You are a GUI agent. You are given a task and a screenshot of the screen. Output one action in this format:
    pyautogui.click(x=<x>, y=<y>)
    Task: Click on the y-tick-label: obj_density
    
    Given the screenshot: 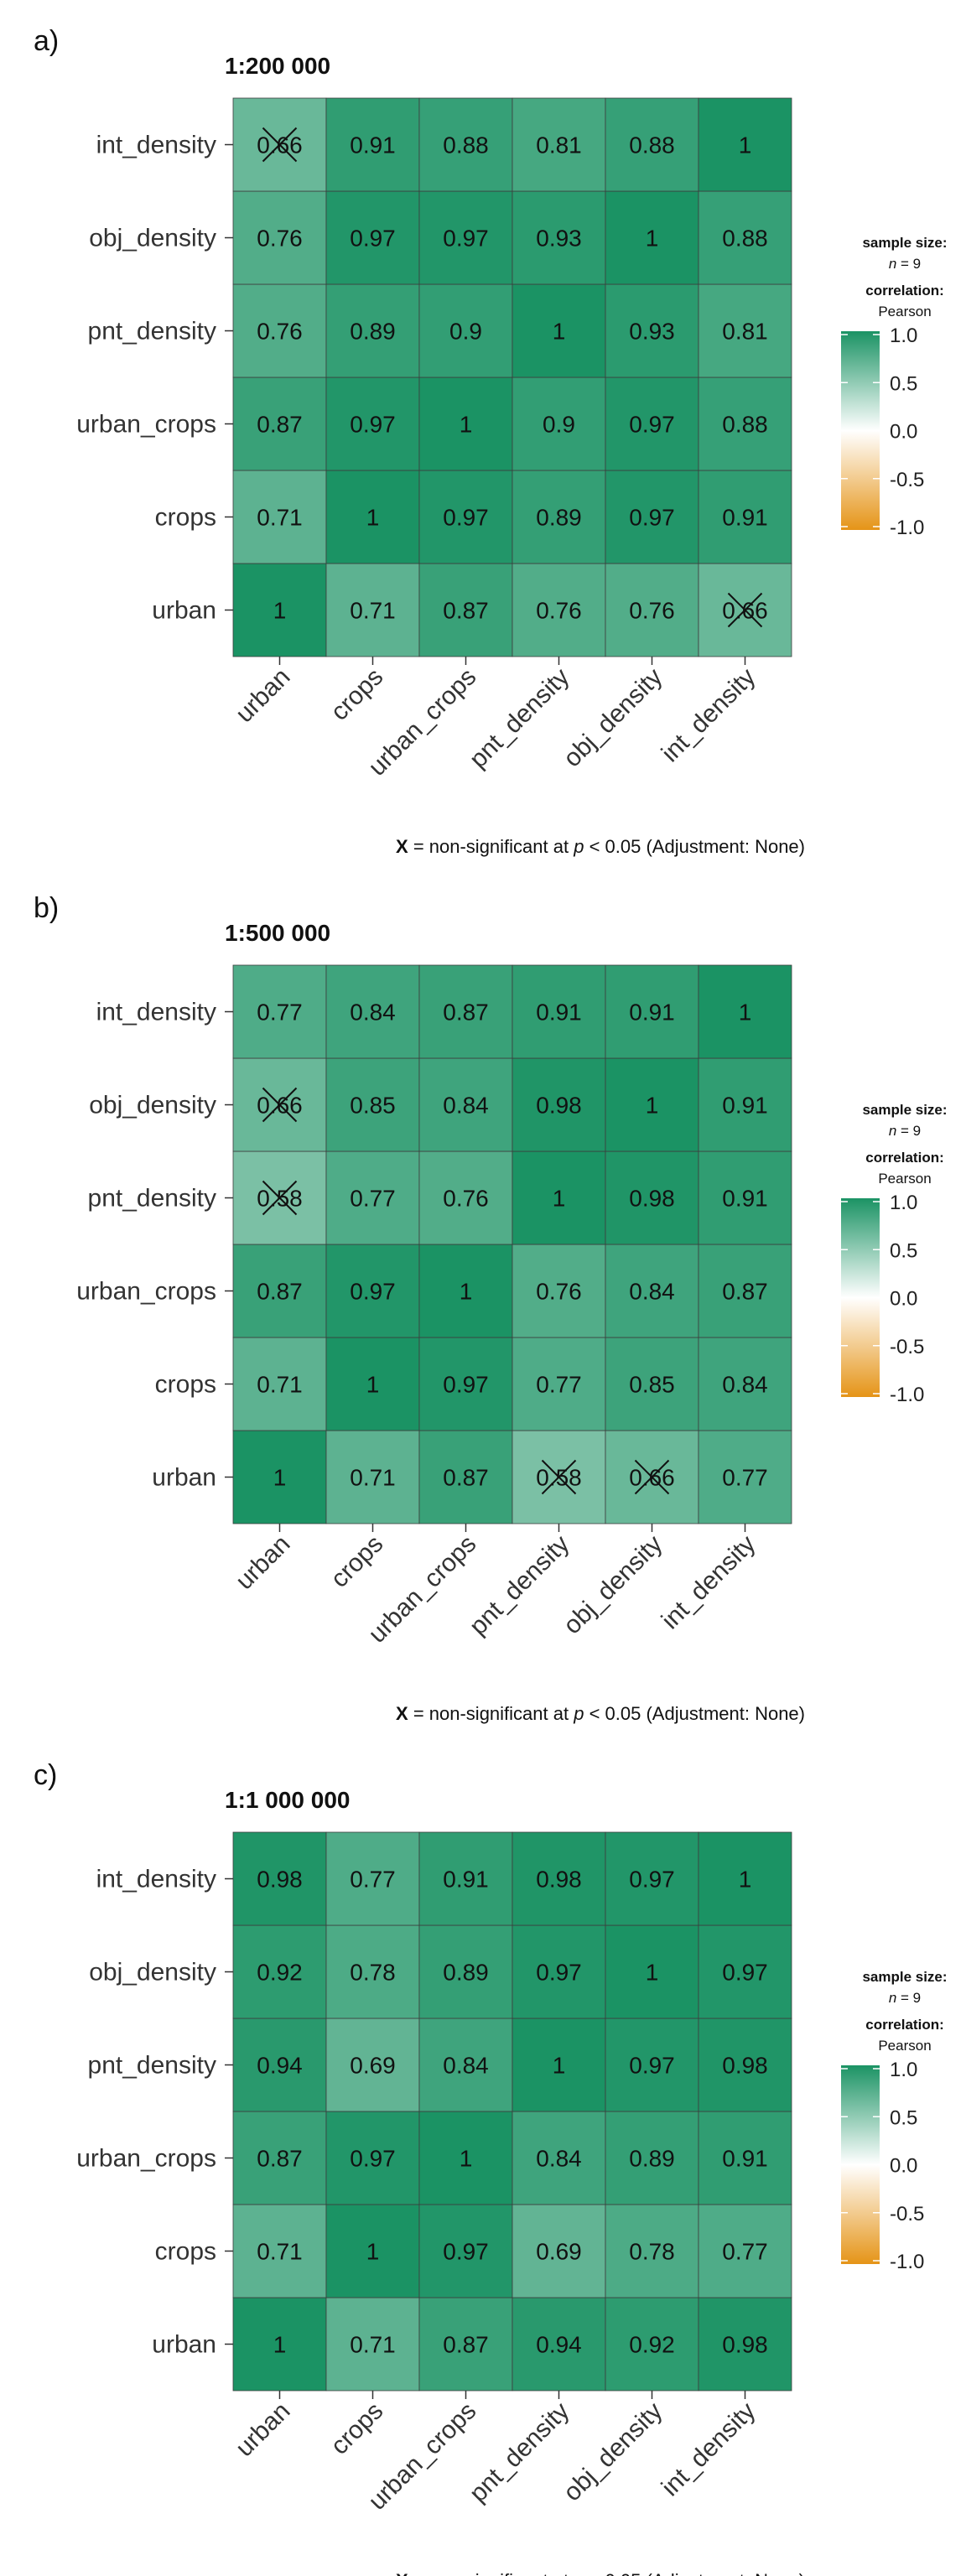 What is the action you would take?
    pyautogui.click(x=152, y=1973)
    